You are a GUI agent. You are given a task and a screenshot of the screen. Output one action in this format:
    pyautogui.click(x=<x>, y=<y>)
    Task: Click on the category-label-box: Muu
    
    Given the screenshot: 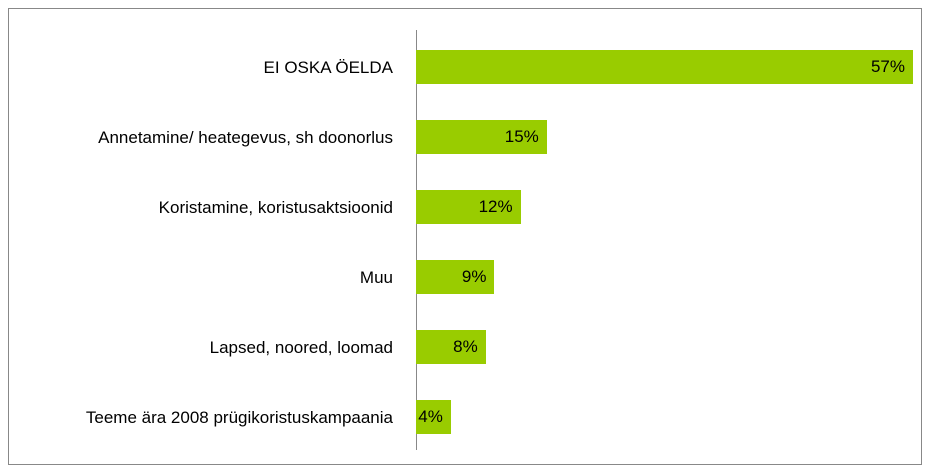 What is the action you would take?
    pyautogui.click(x=206, y=277)
    